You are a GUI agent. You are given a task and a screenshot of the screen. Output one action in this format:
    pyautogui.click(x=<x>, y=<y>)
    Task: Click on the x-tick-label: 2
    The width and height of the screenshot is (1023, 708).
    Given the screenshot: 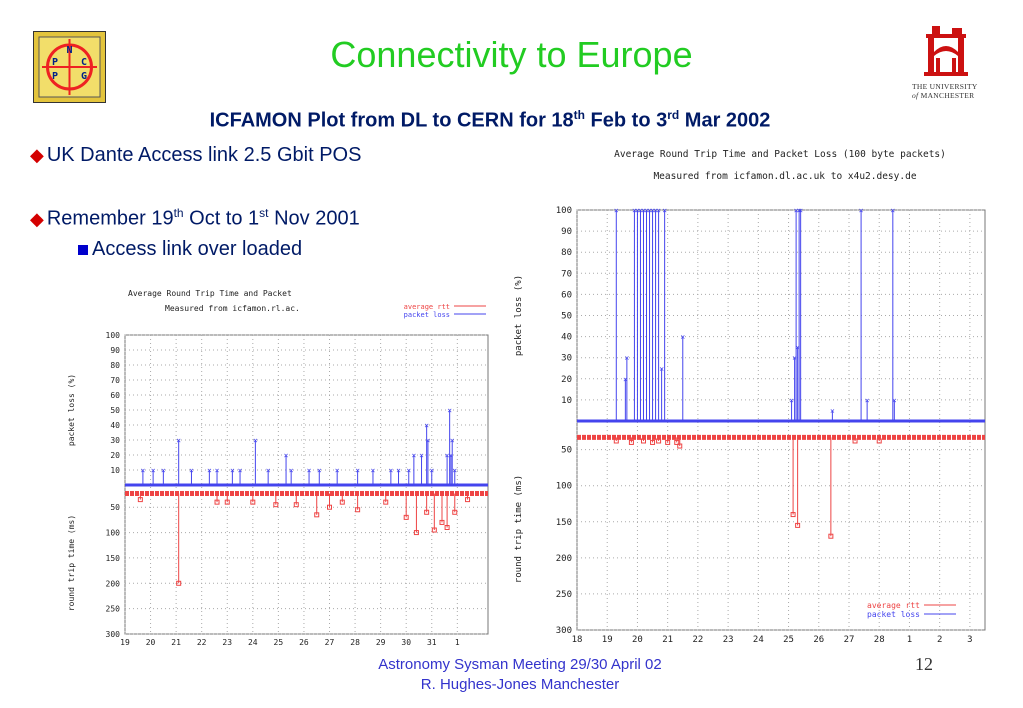 What is the action you would take?
    pyautogui.click(x=939, y=640)
    